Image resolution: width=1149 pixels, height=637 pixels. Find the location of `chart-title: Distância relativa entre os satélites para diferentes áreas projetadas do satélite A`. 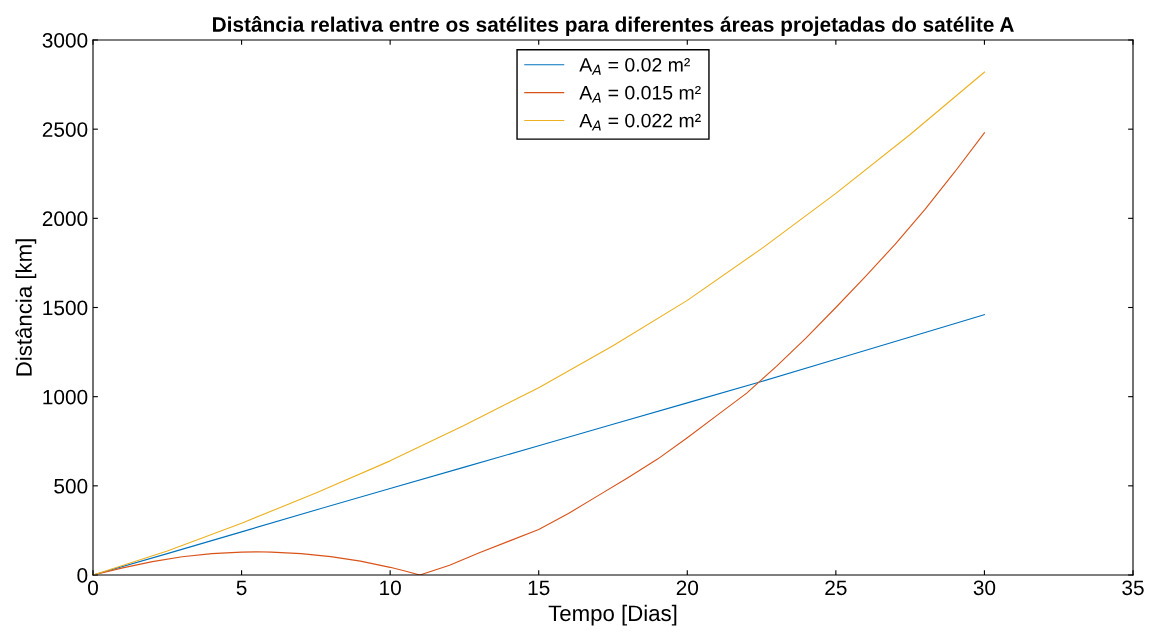

chart-title: Distância relativa entre os satélites para diferentes áreas projetadas do satélite A is located at coordinates (613, 26).